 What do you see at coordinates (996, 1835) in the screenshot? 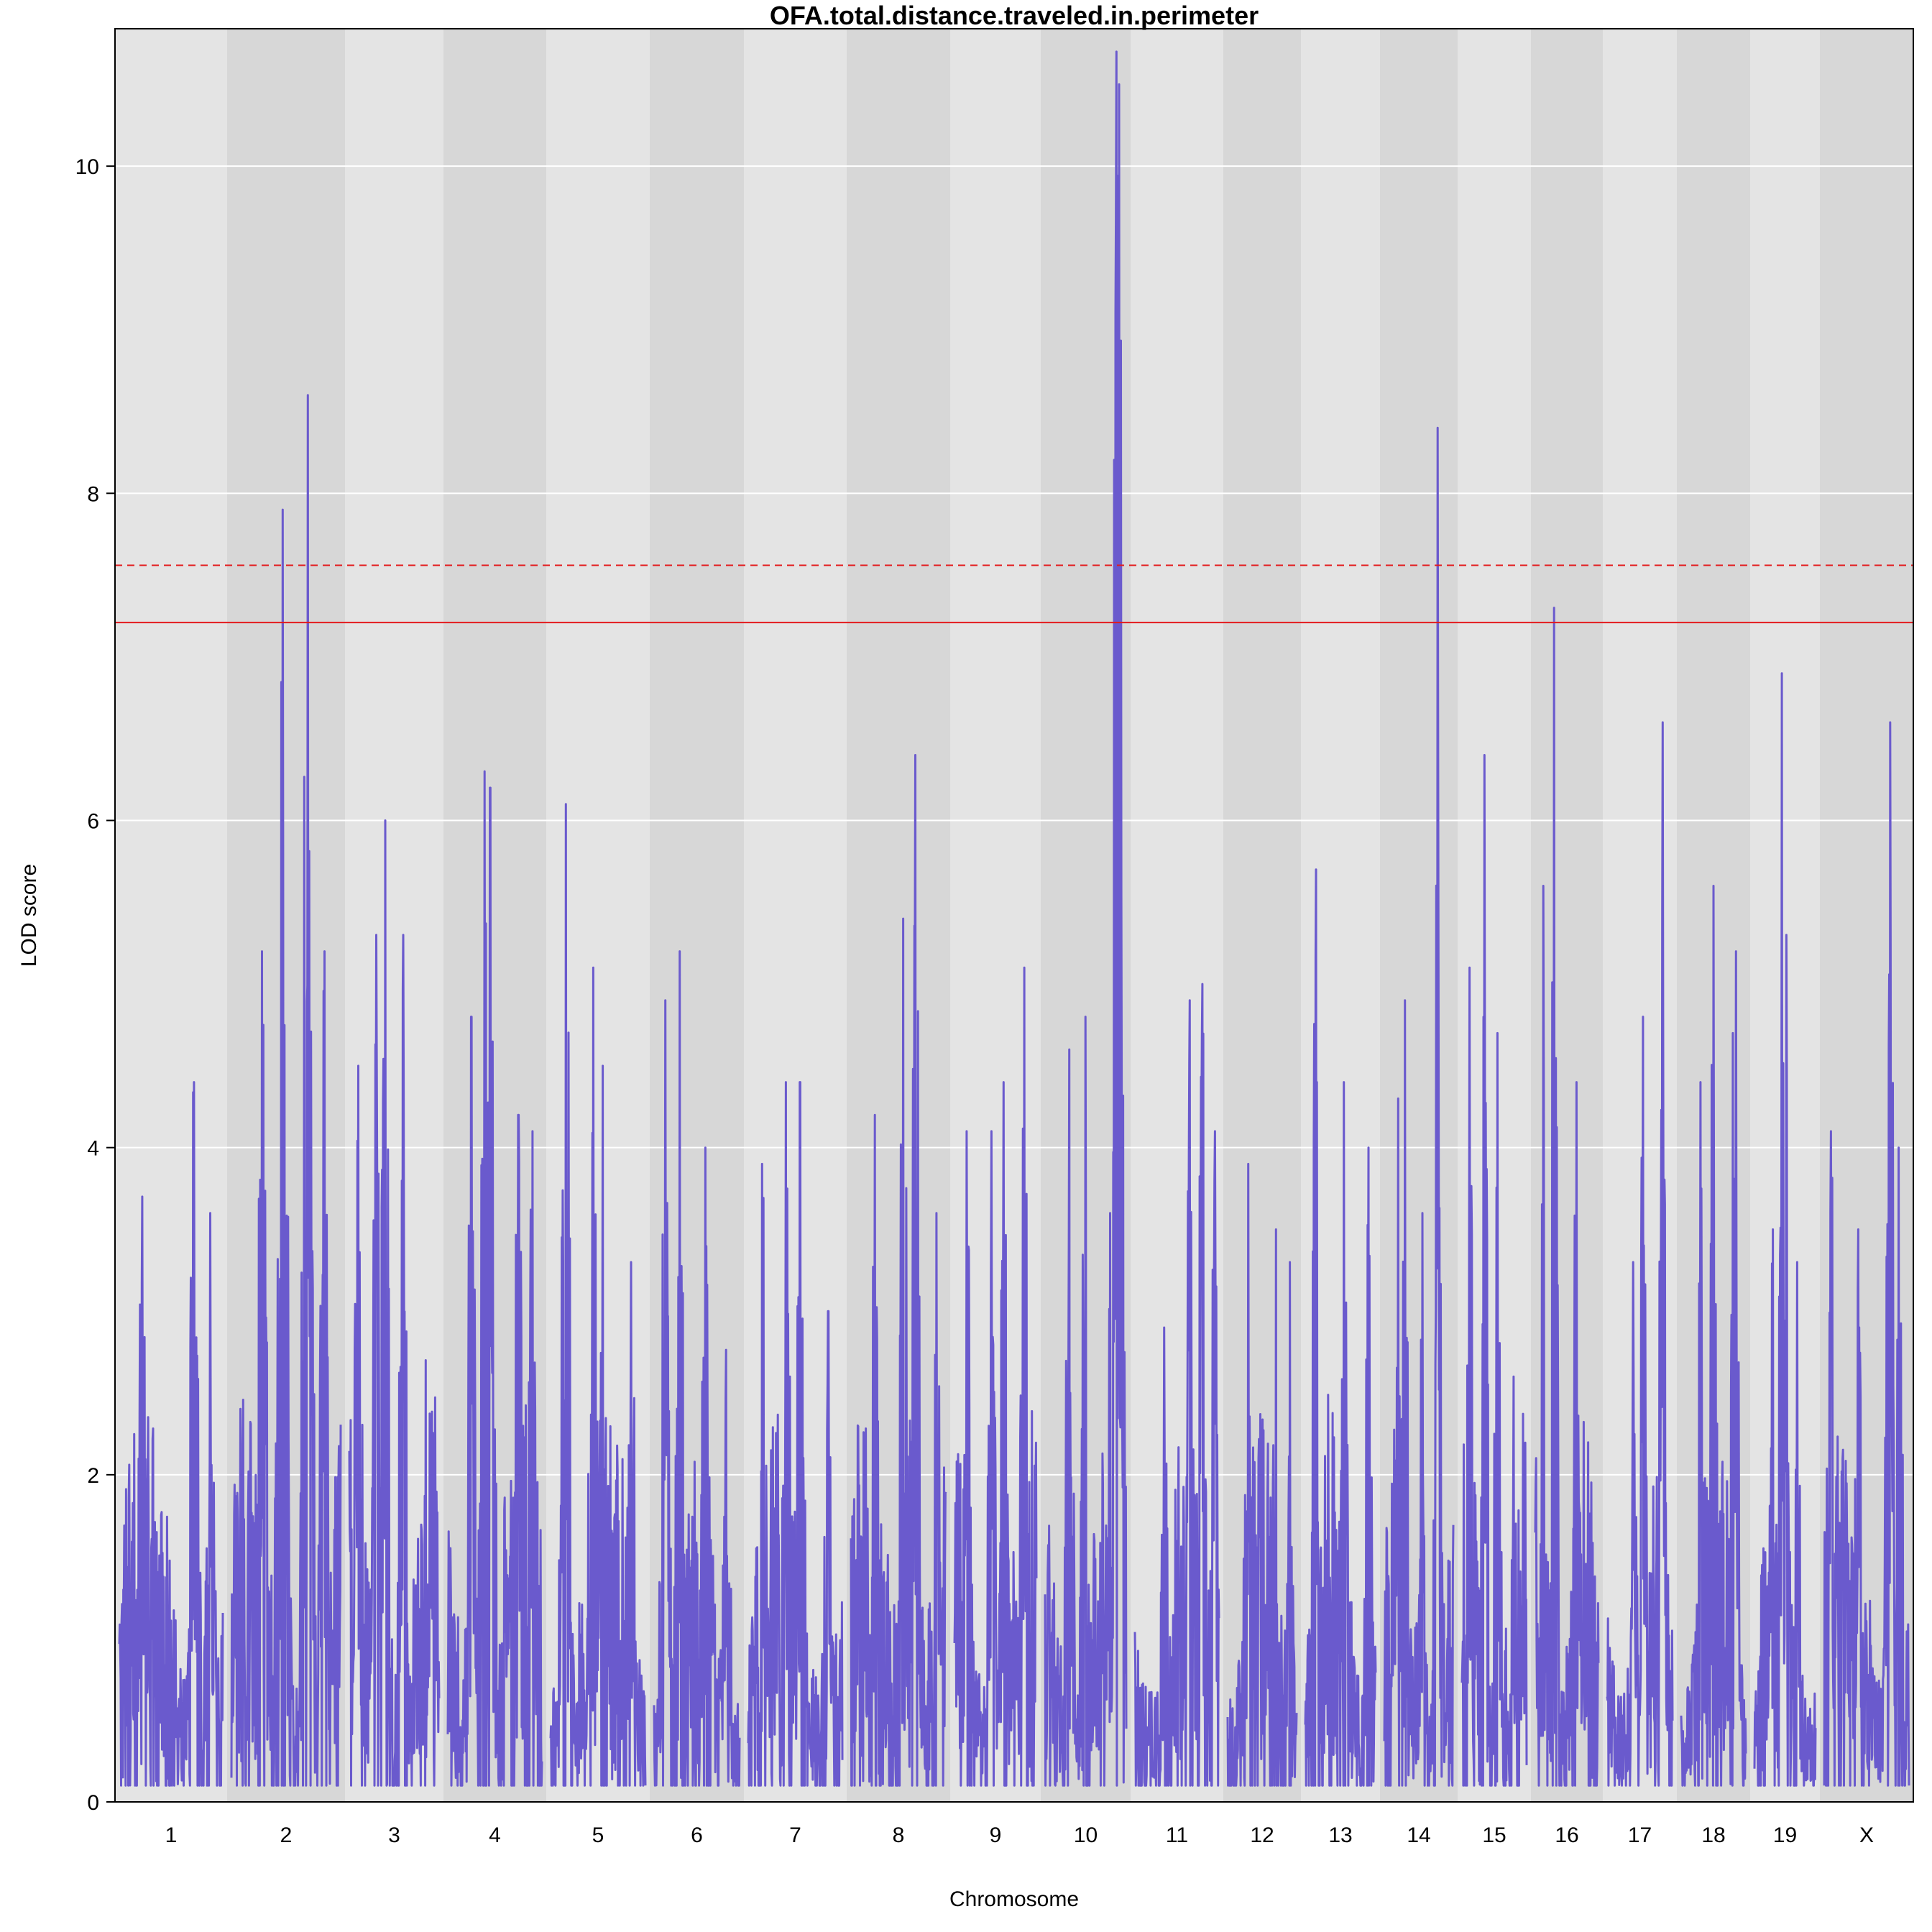
I see `x-tick-label: 9` at bounding box center [996, 1835].